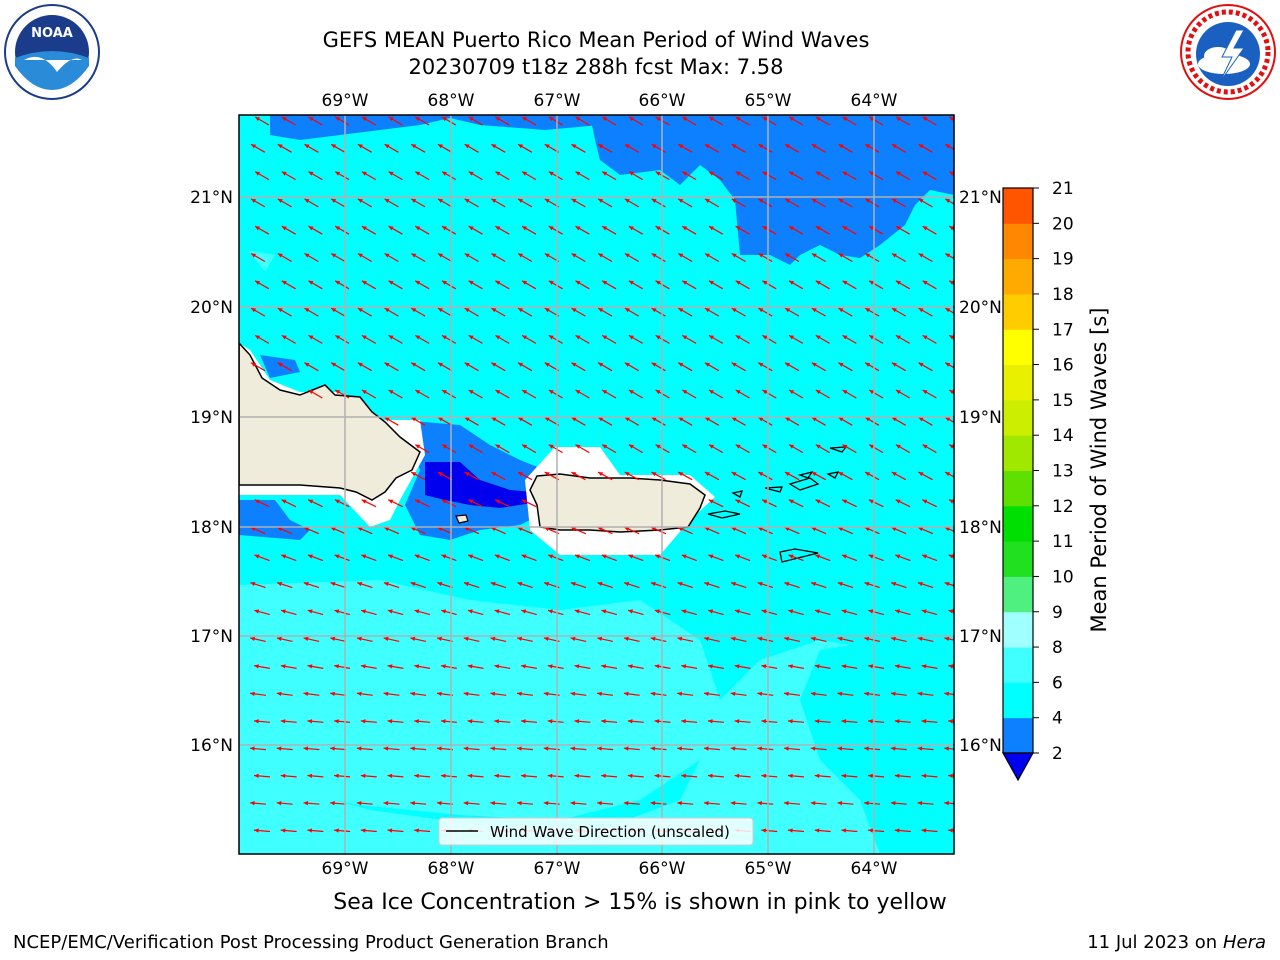 This screenshot has width=1280, height=960. What do you see at coordinates (799, 555) in the screenshot?
I see `land-st-croix` at bounding box center [799, 555].